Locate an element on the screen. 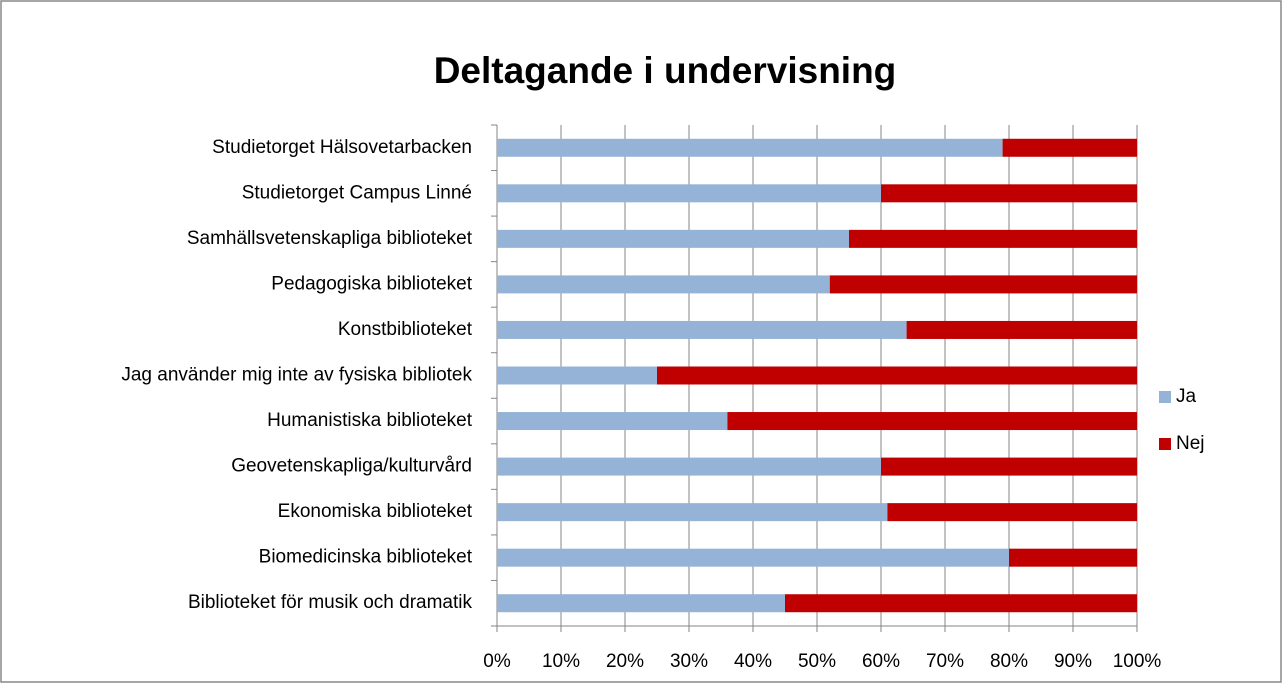 This screenshot has height=684, width=1283. x-tick-label: 10% is located at coordinates (561, 661).